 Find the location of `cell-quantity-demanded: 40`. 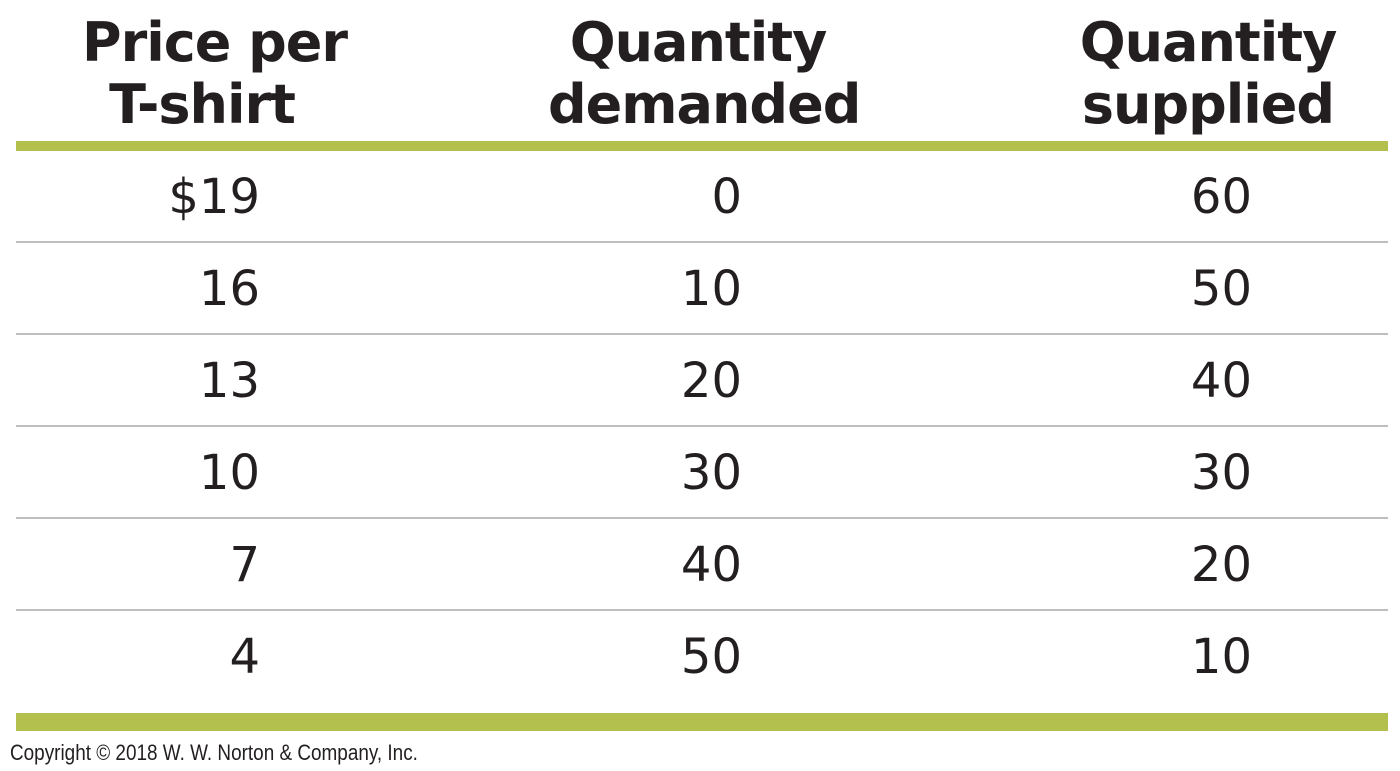

cell-quantity-demanded: 40 is located at coordinates (711, 565).